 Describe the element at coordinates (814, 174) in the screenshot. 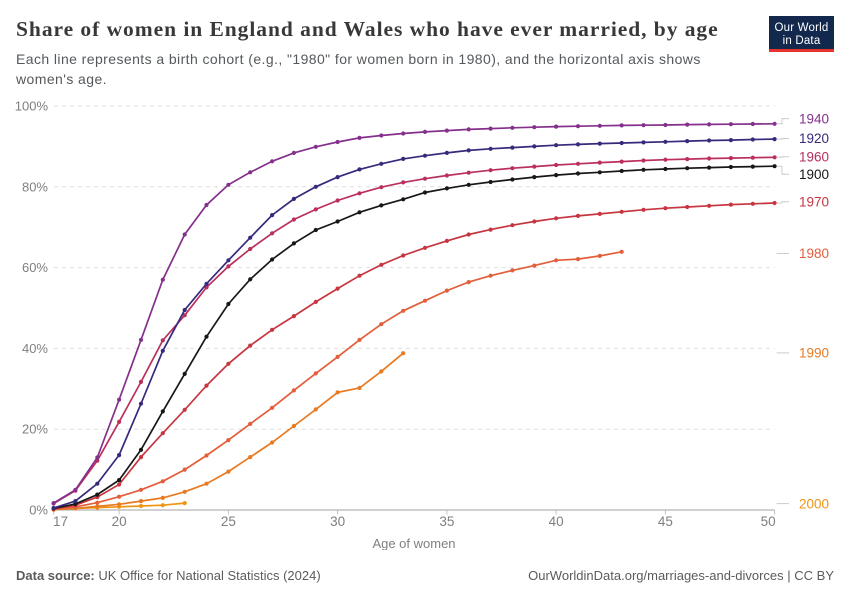

I see `svg-text: 1900` at that location.